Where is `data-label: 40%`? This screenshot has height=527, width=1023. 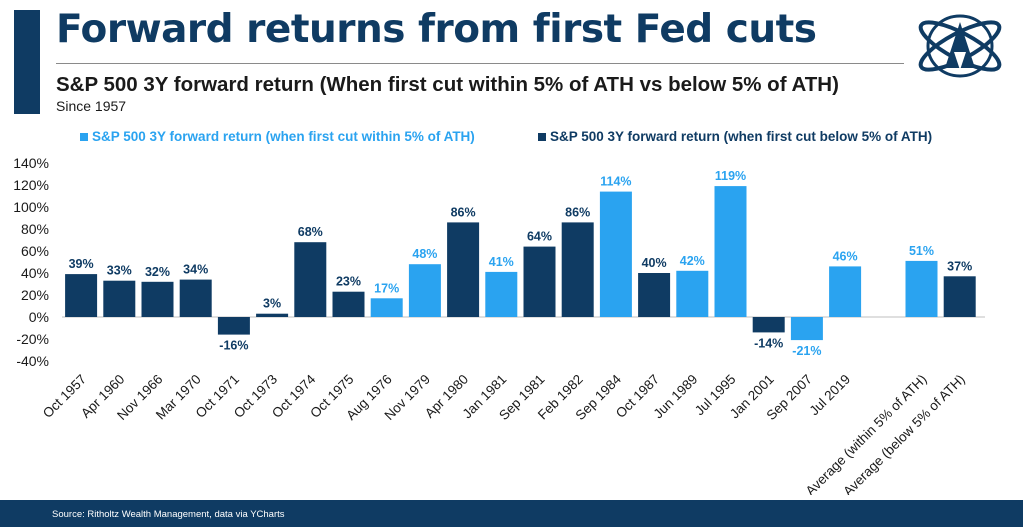 data-label: 40% is located at coordinates (654, 263).